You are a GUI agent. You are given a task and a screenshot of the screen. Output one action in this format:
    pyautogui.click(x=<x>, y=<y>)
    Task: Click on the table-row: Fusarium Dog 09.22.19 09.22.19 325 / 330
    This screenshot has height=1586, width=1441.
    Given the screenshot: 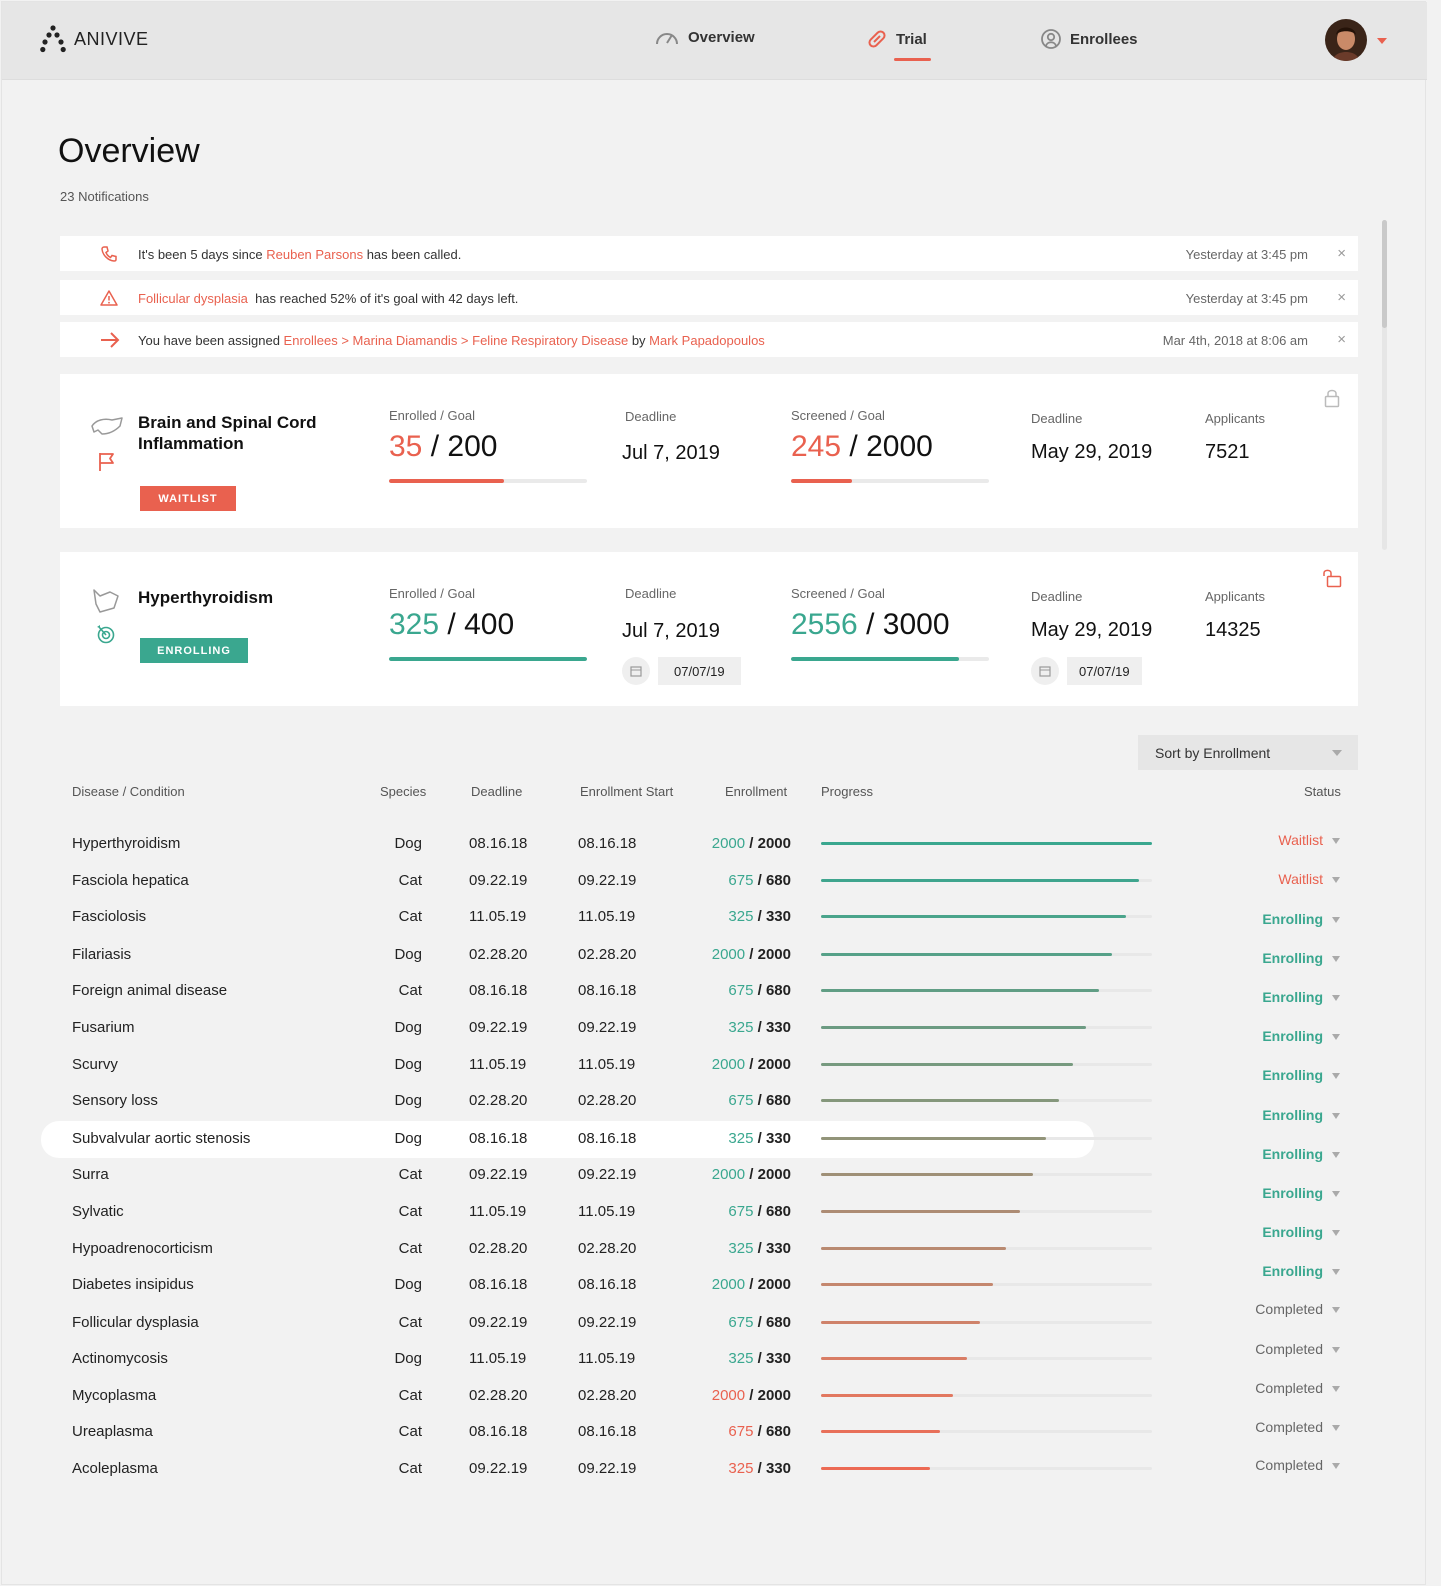 What is the action you would take?
    pyautogui.click(x=714, y=1029)
    